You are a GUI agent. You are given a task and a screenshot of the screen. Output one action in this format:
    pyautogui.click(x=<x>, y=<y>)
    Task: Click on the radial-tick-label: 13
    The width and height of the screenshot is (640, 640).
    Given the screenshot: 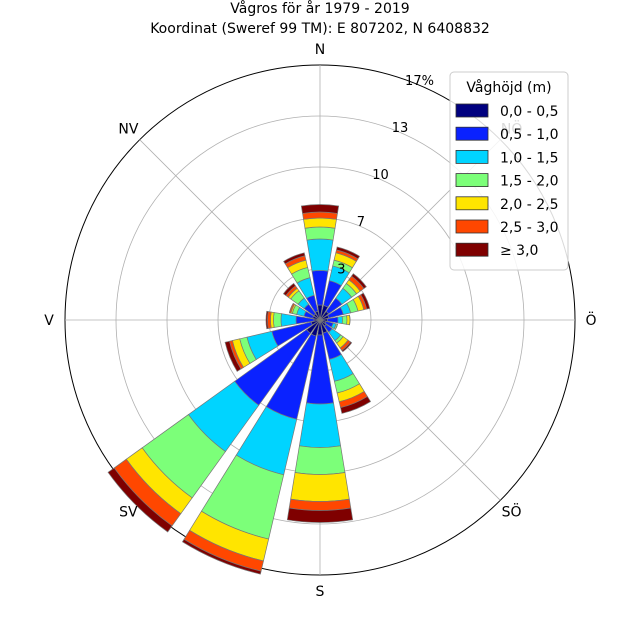 What is the action you would take?
    pyautogui.click(x=400, y=128)
    